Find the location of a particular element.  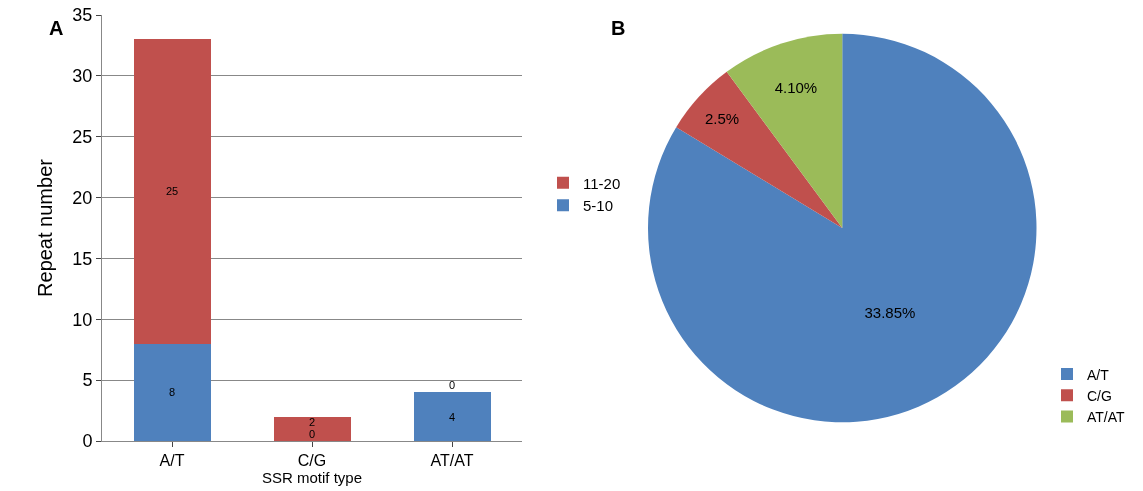

data-label: 4 is located at coordinates (452, 417).